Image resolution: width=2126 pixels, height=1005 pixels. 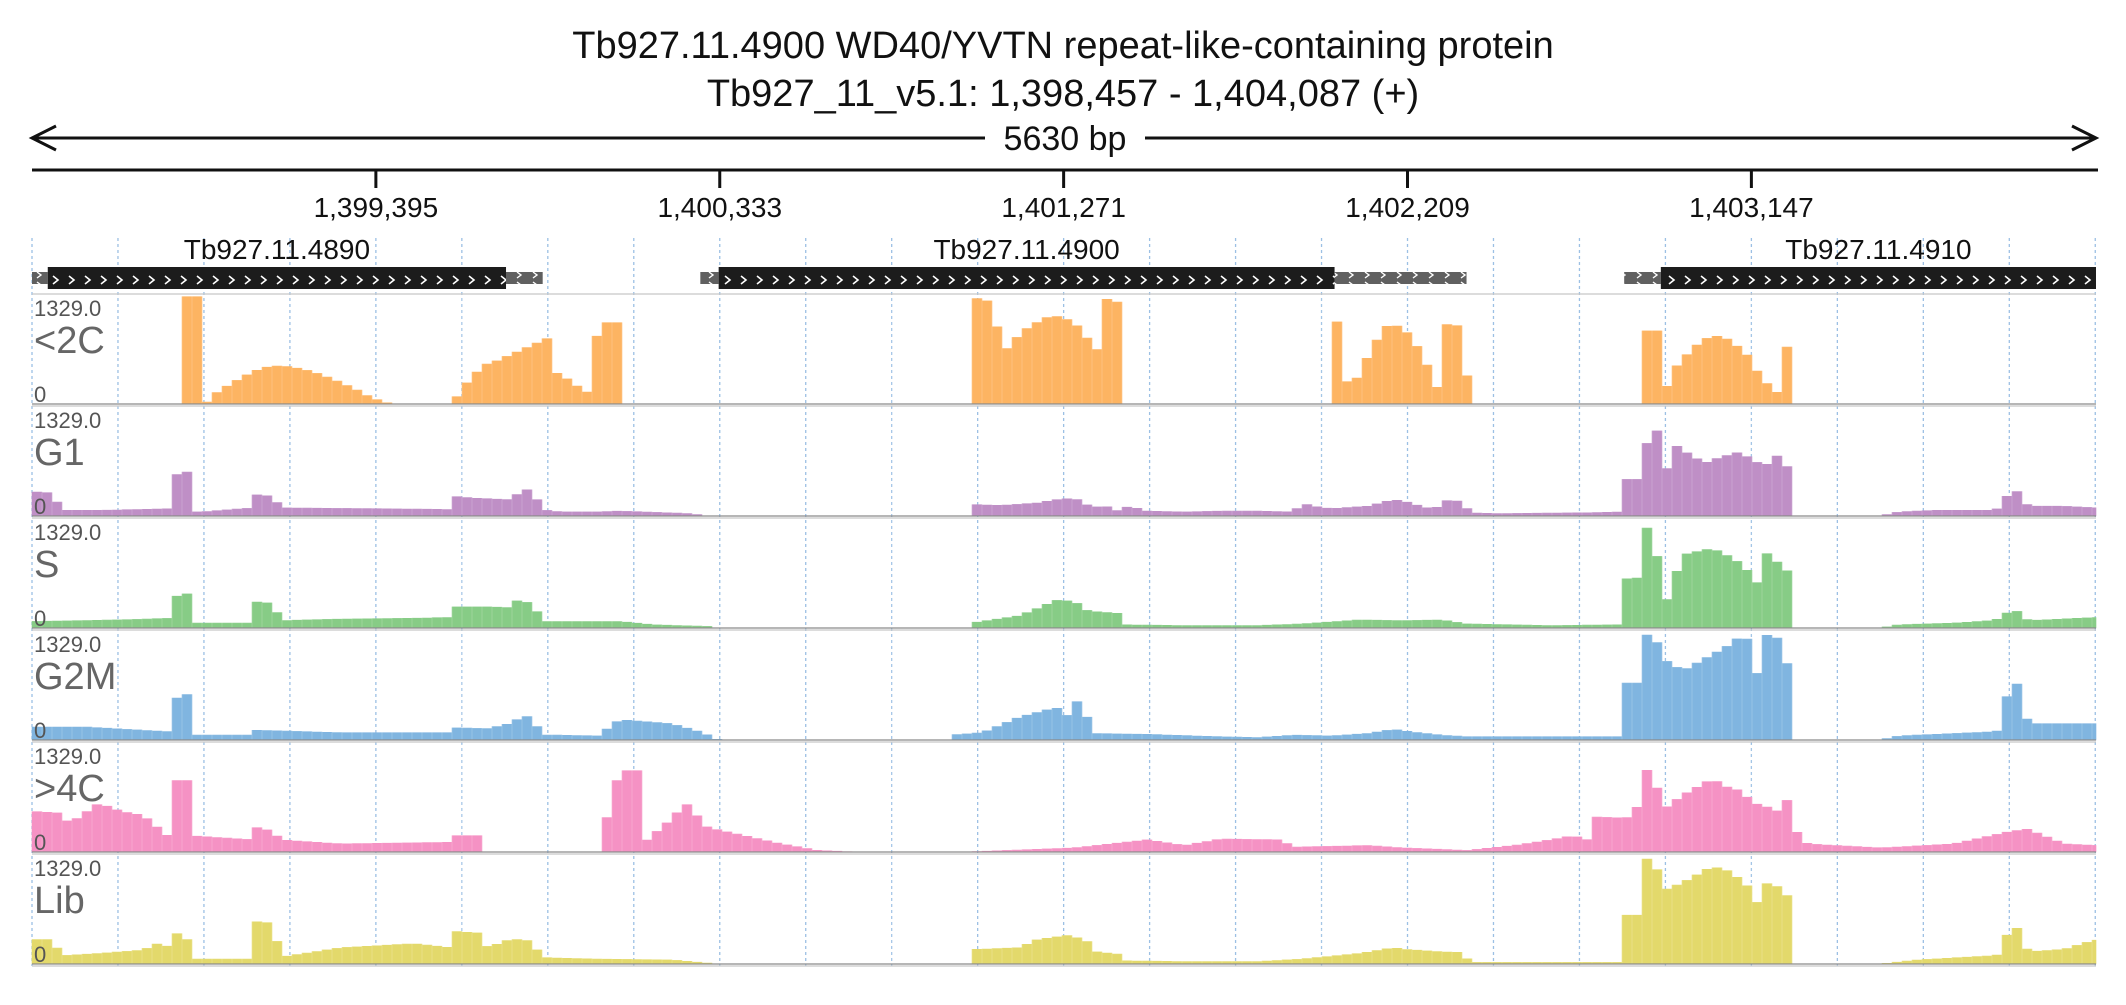 What do you see at coordinates (1407, 207) in the screenshot?
I see `ruler-tick-label: 1,402,209` at bounding box center [1407, 207].